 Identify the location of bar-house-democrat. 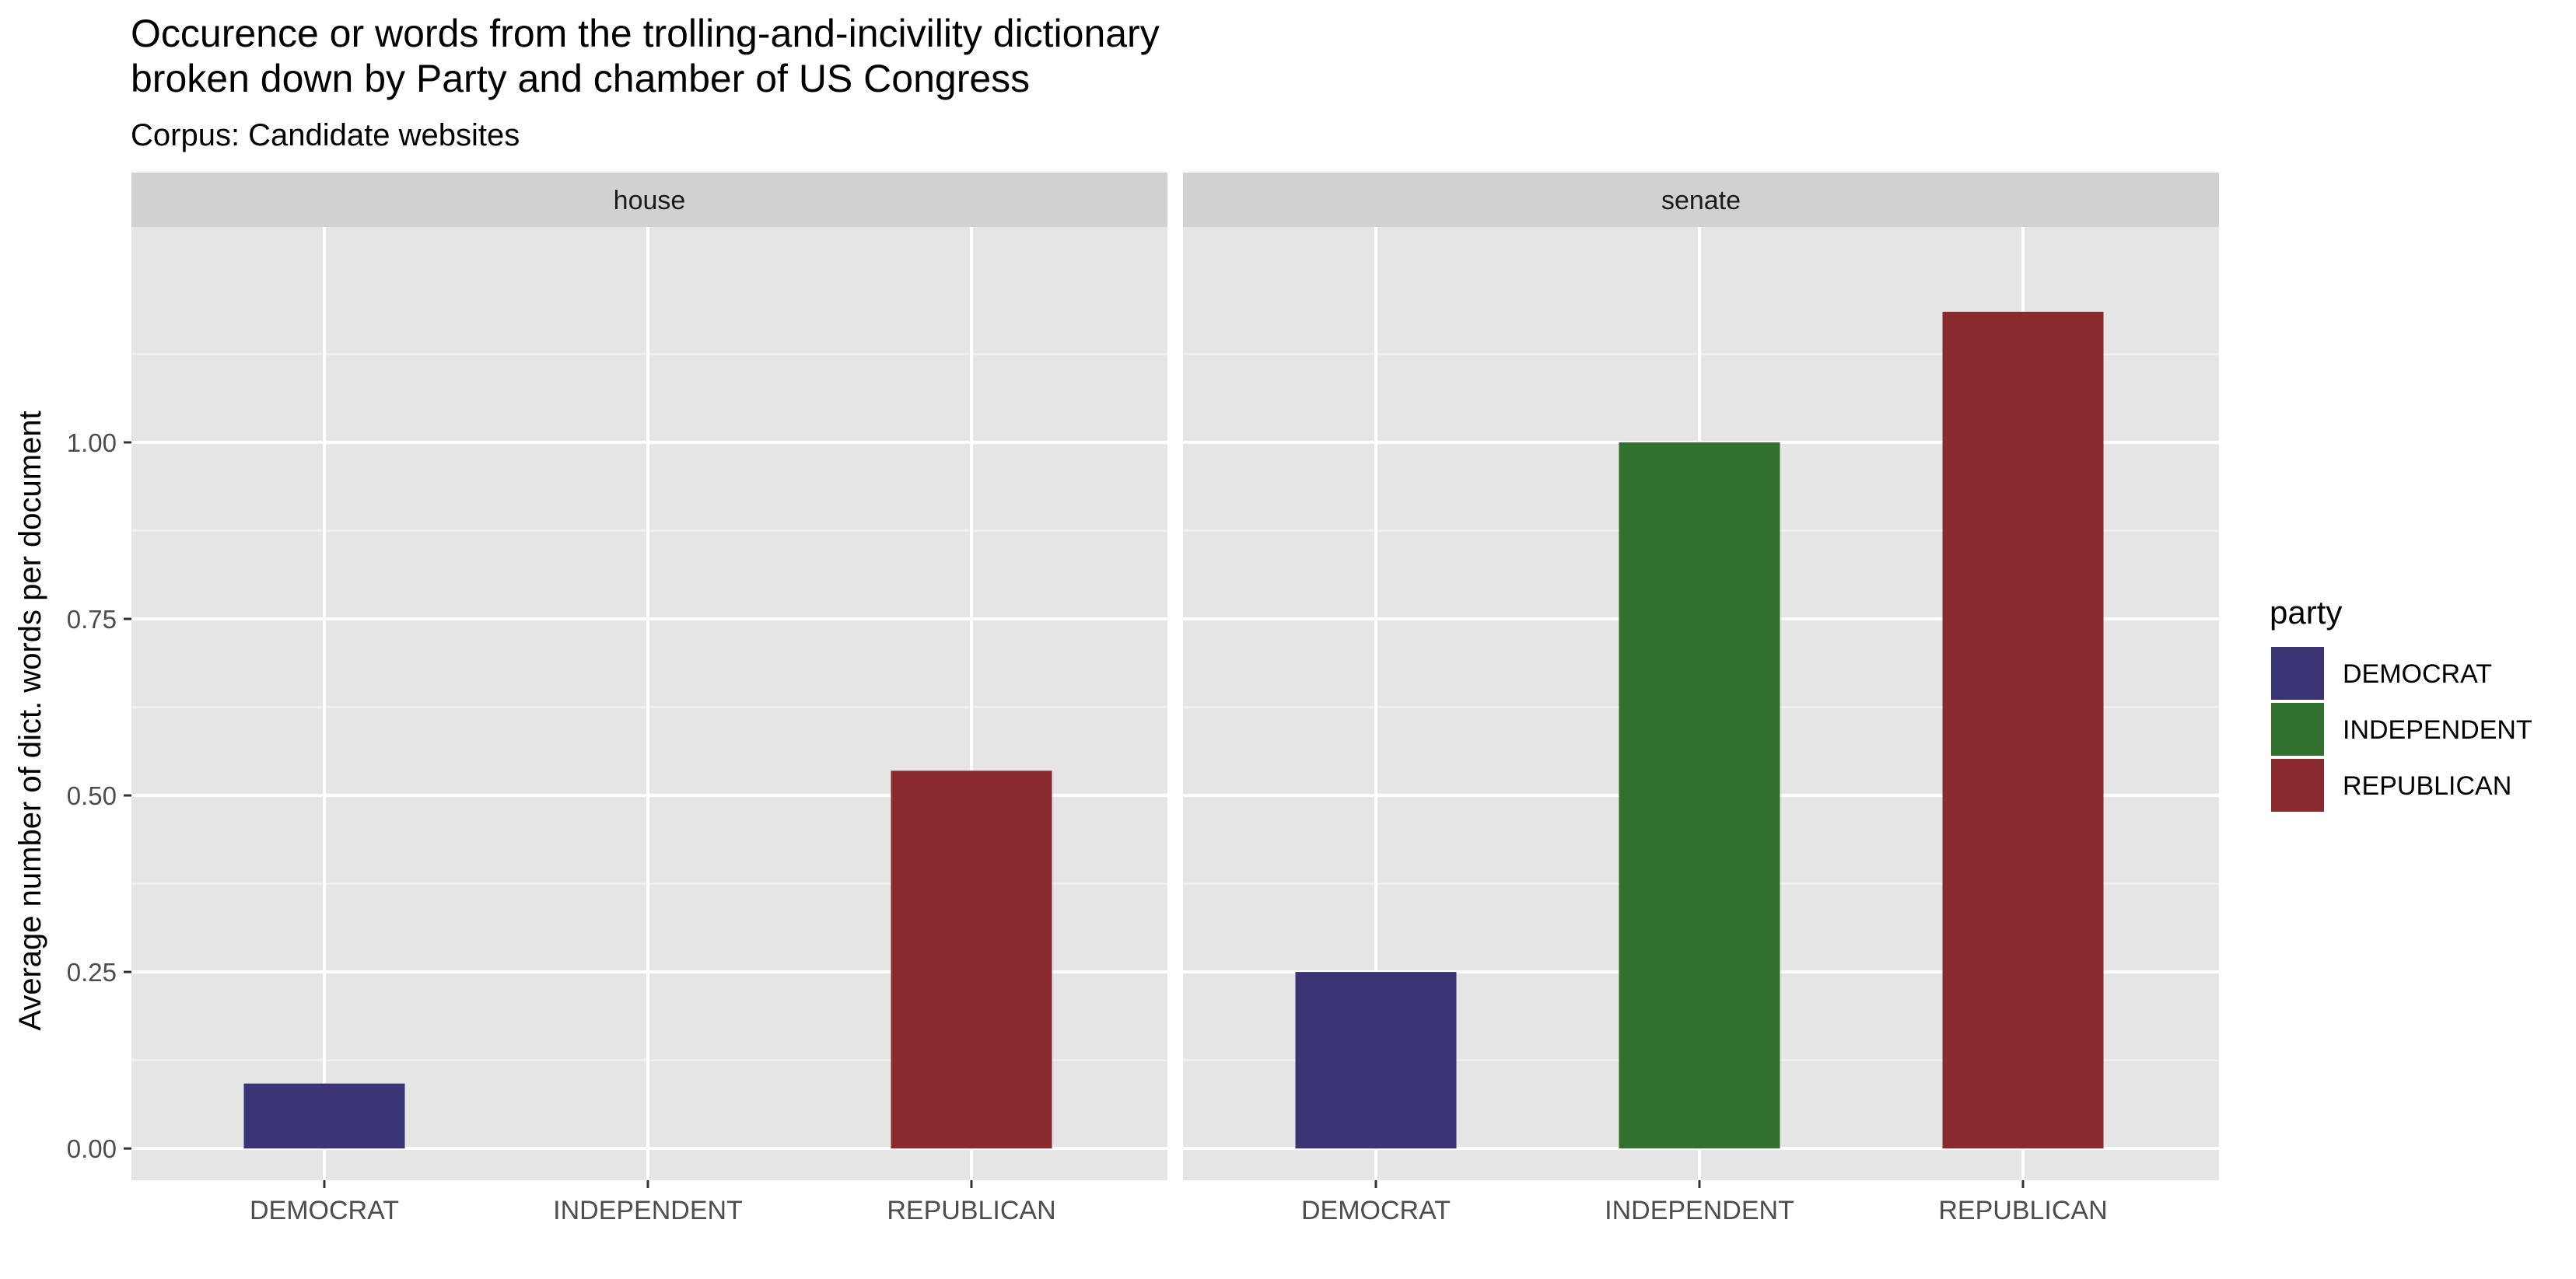
(324, 1116).